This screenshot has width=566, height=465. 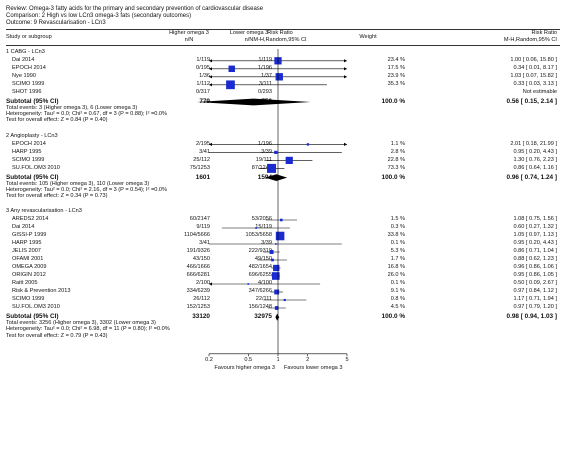 What do you see at coordinates (203, 60) in the screenshot?
I see `study-exp-events: 1/119` at bounding box center [203, 60].